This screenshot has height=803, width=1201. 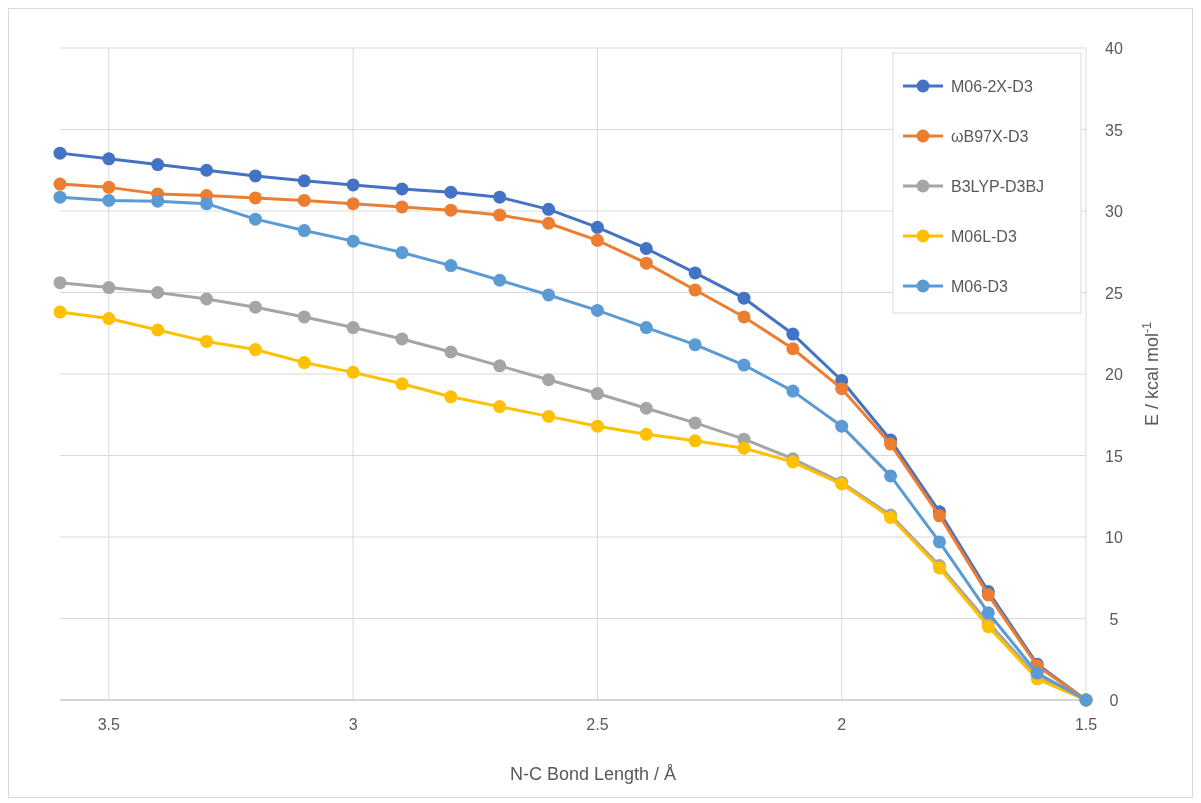 What do you see at coordinates (597, 724) in the screenshot?
I see `x-tick-label: 2.5` at bounding box center [597, 724].